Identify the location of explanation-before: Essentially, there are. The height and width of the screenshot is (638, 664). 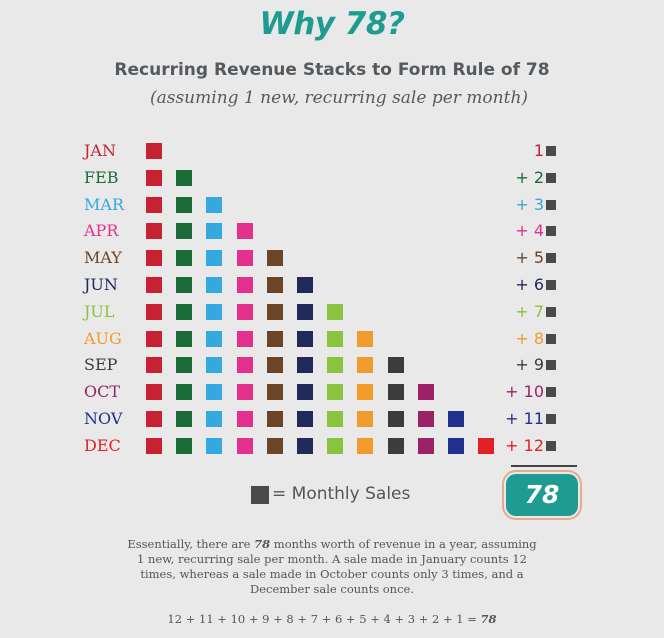
(191, 544).